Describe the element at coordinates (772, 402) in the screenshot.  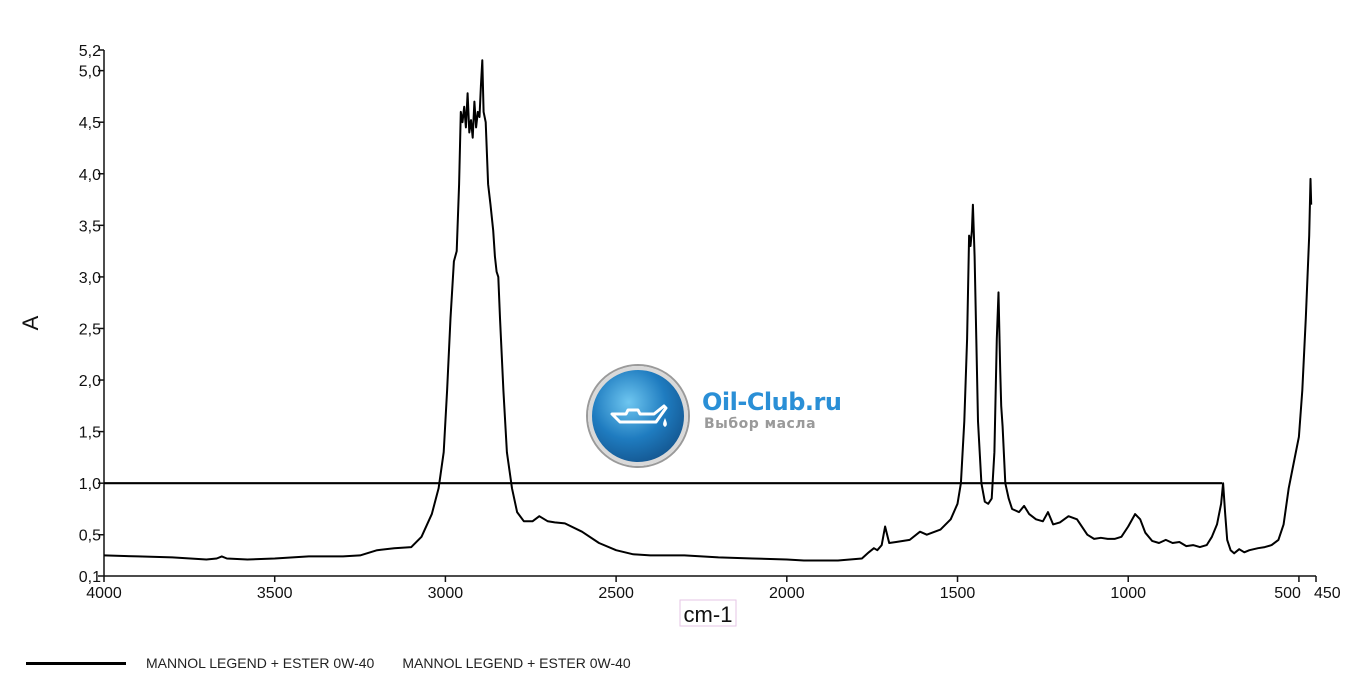
I see `watermark-title: Oil-Club.ru` at that location.